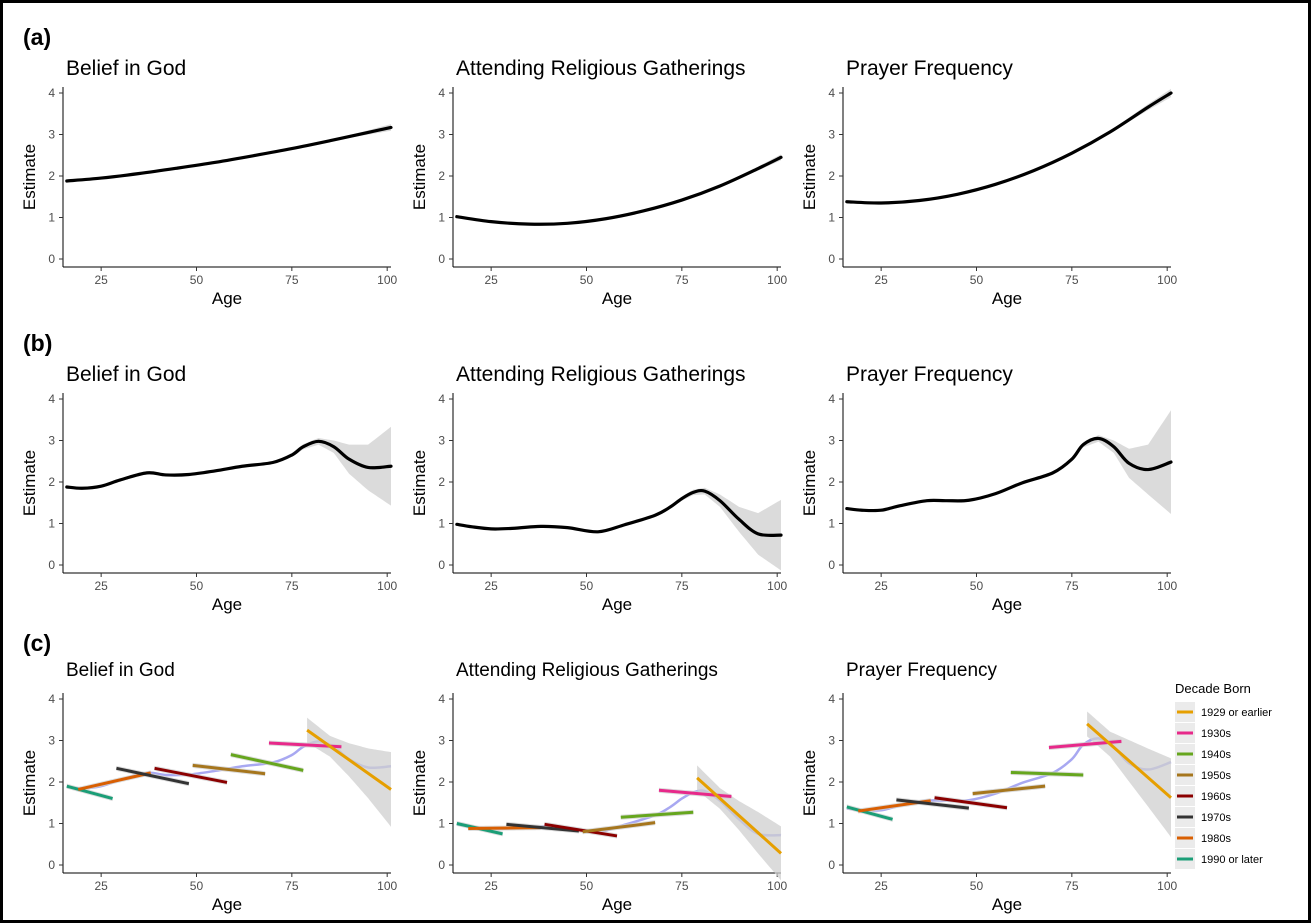  Describe the element at coordinates (37, 343) in the screenshot. I see `panel-label-2: (b)` at that location.